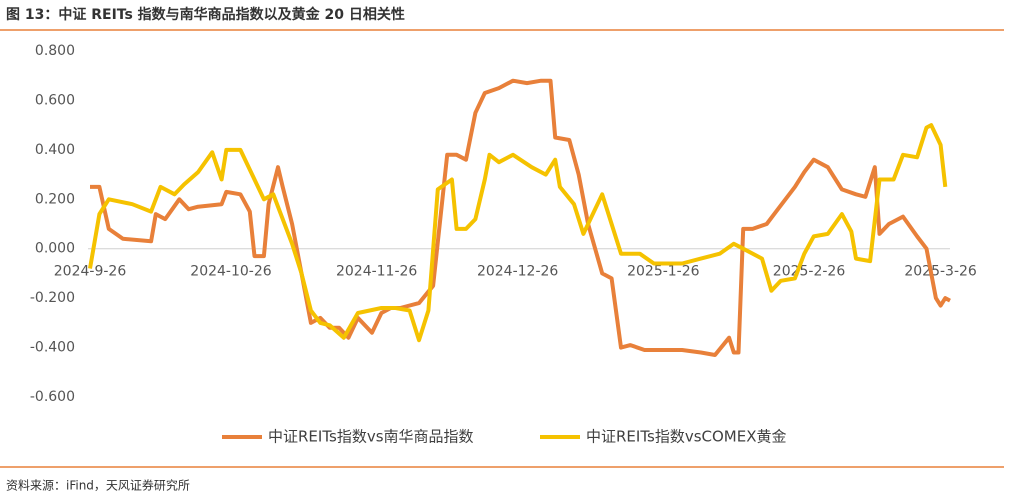 The height and width of the screenshot is (498, 1010). What do you see at coordinates (663, 272) in the screenshot?
I see `x-tick-label: 2025-1-26` at bounding box center [663, 272].